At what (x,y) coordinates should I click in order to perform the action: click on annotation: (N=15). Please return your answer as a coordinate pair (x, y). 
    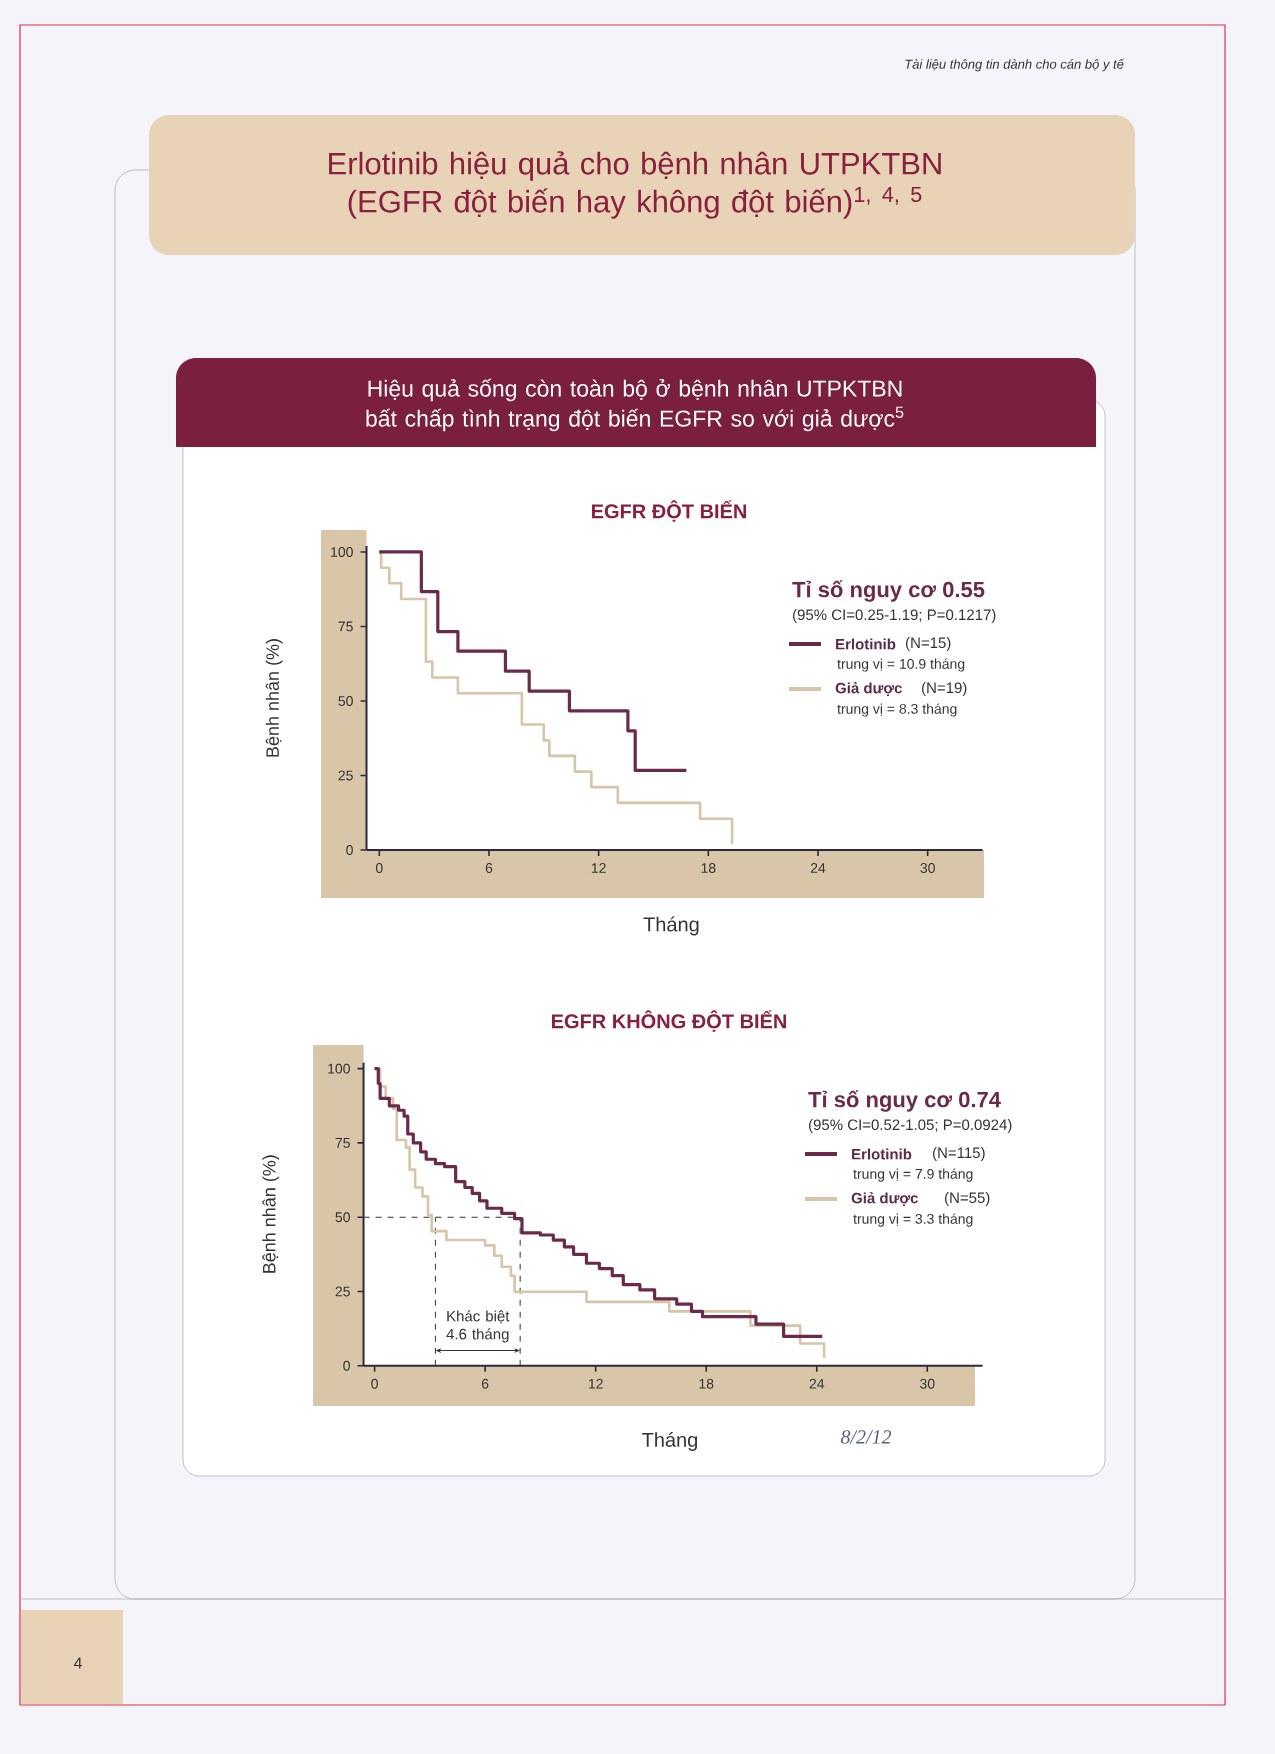
    Looking at the image, I should click on (928, 644).